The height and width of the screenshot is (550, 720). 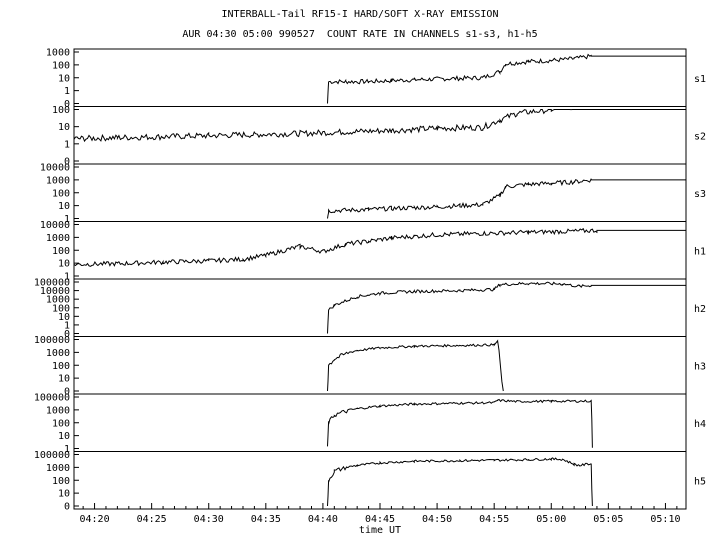 What do you see at coordinates (61, 481) in the screenshot?
I see `y-tick-label-h5: 100` at bounding box center [61, 481].